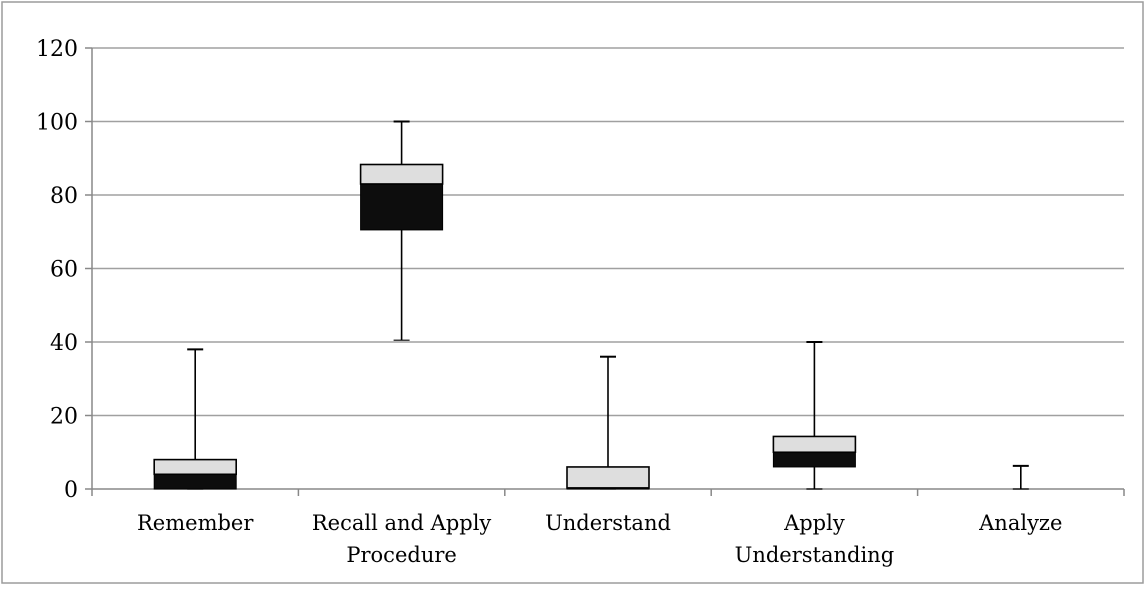 The width and height of the screenshot is (1145, 589). What do you see at coordinates (608, 523) in the screenshot?
I see `x-category-label: Understand` at bounding box center [608, 523].